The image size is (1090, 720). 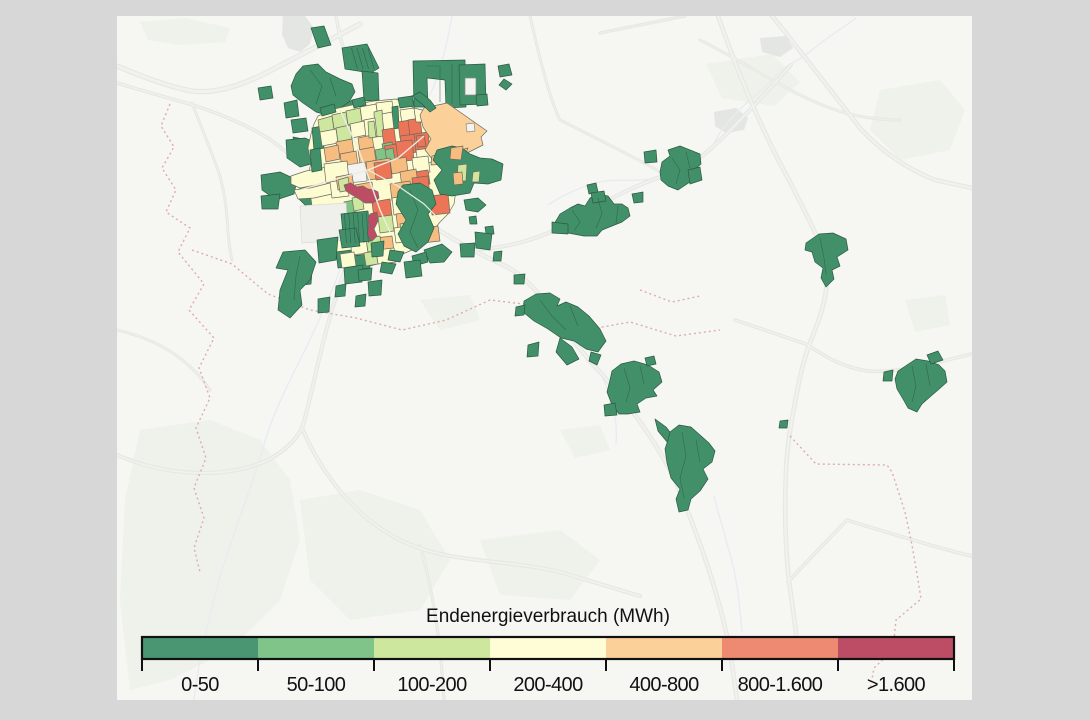 What do you see at coordinates (780, 685) in the screenshot?
I see `svg-text: 800-1.600` at bounding box center [780, 685].